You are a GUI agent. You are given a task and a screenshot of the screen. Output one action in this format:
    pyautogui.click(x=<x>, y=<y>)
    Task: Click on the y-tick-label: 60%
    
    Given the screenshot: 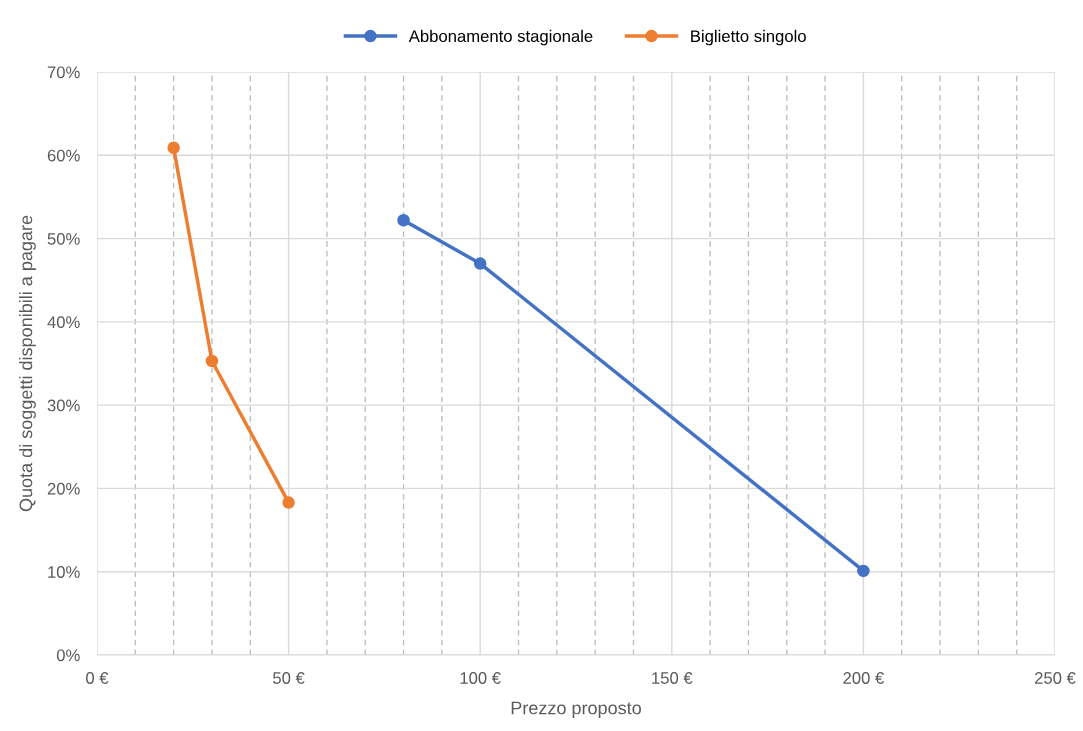 What is the action you would take?
    pyautogui.click(x=63, y=155)
    